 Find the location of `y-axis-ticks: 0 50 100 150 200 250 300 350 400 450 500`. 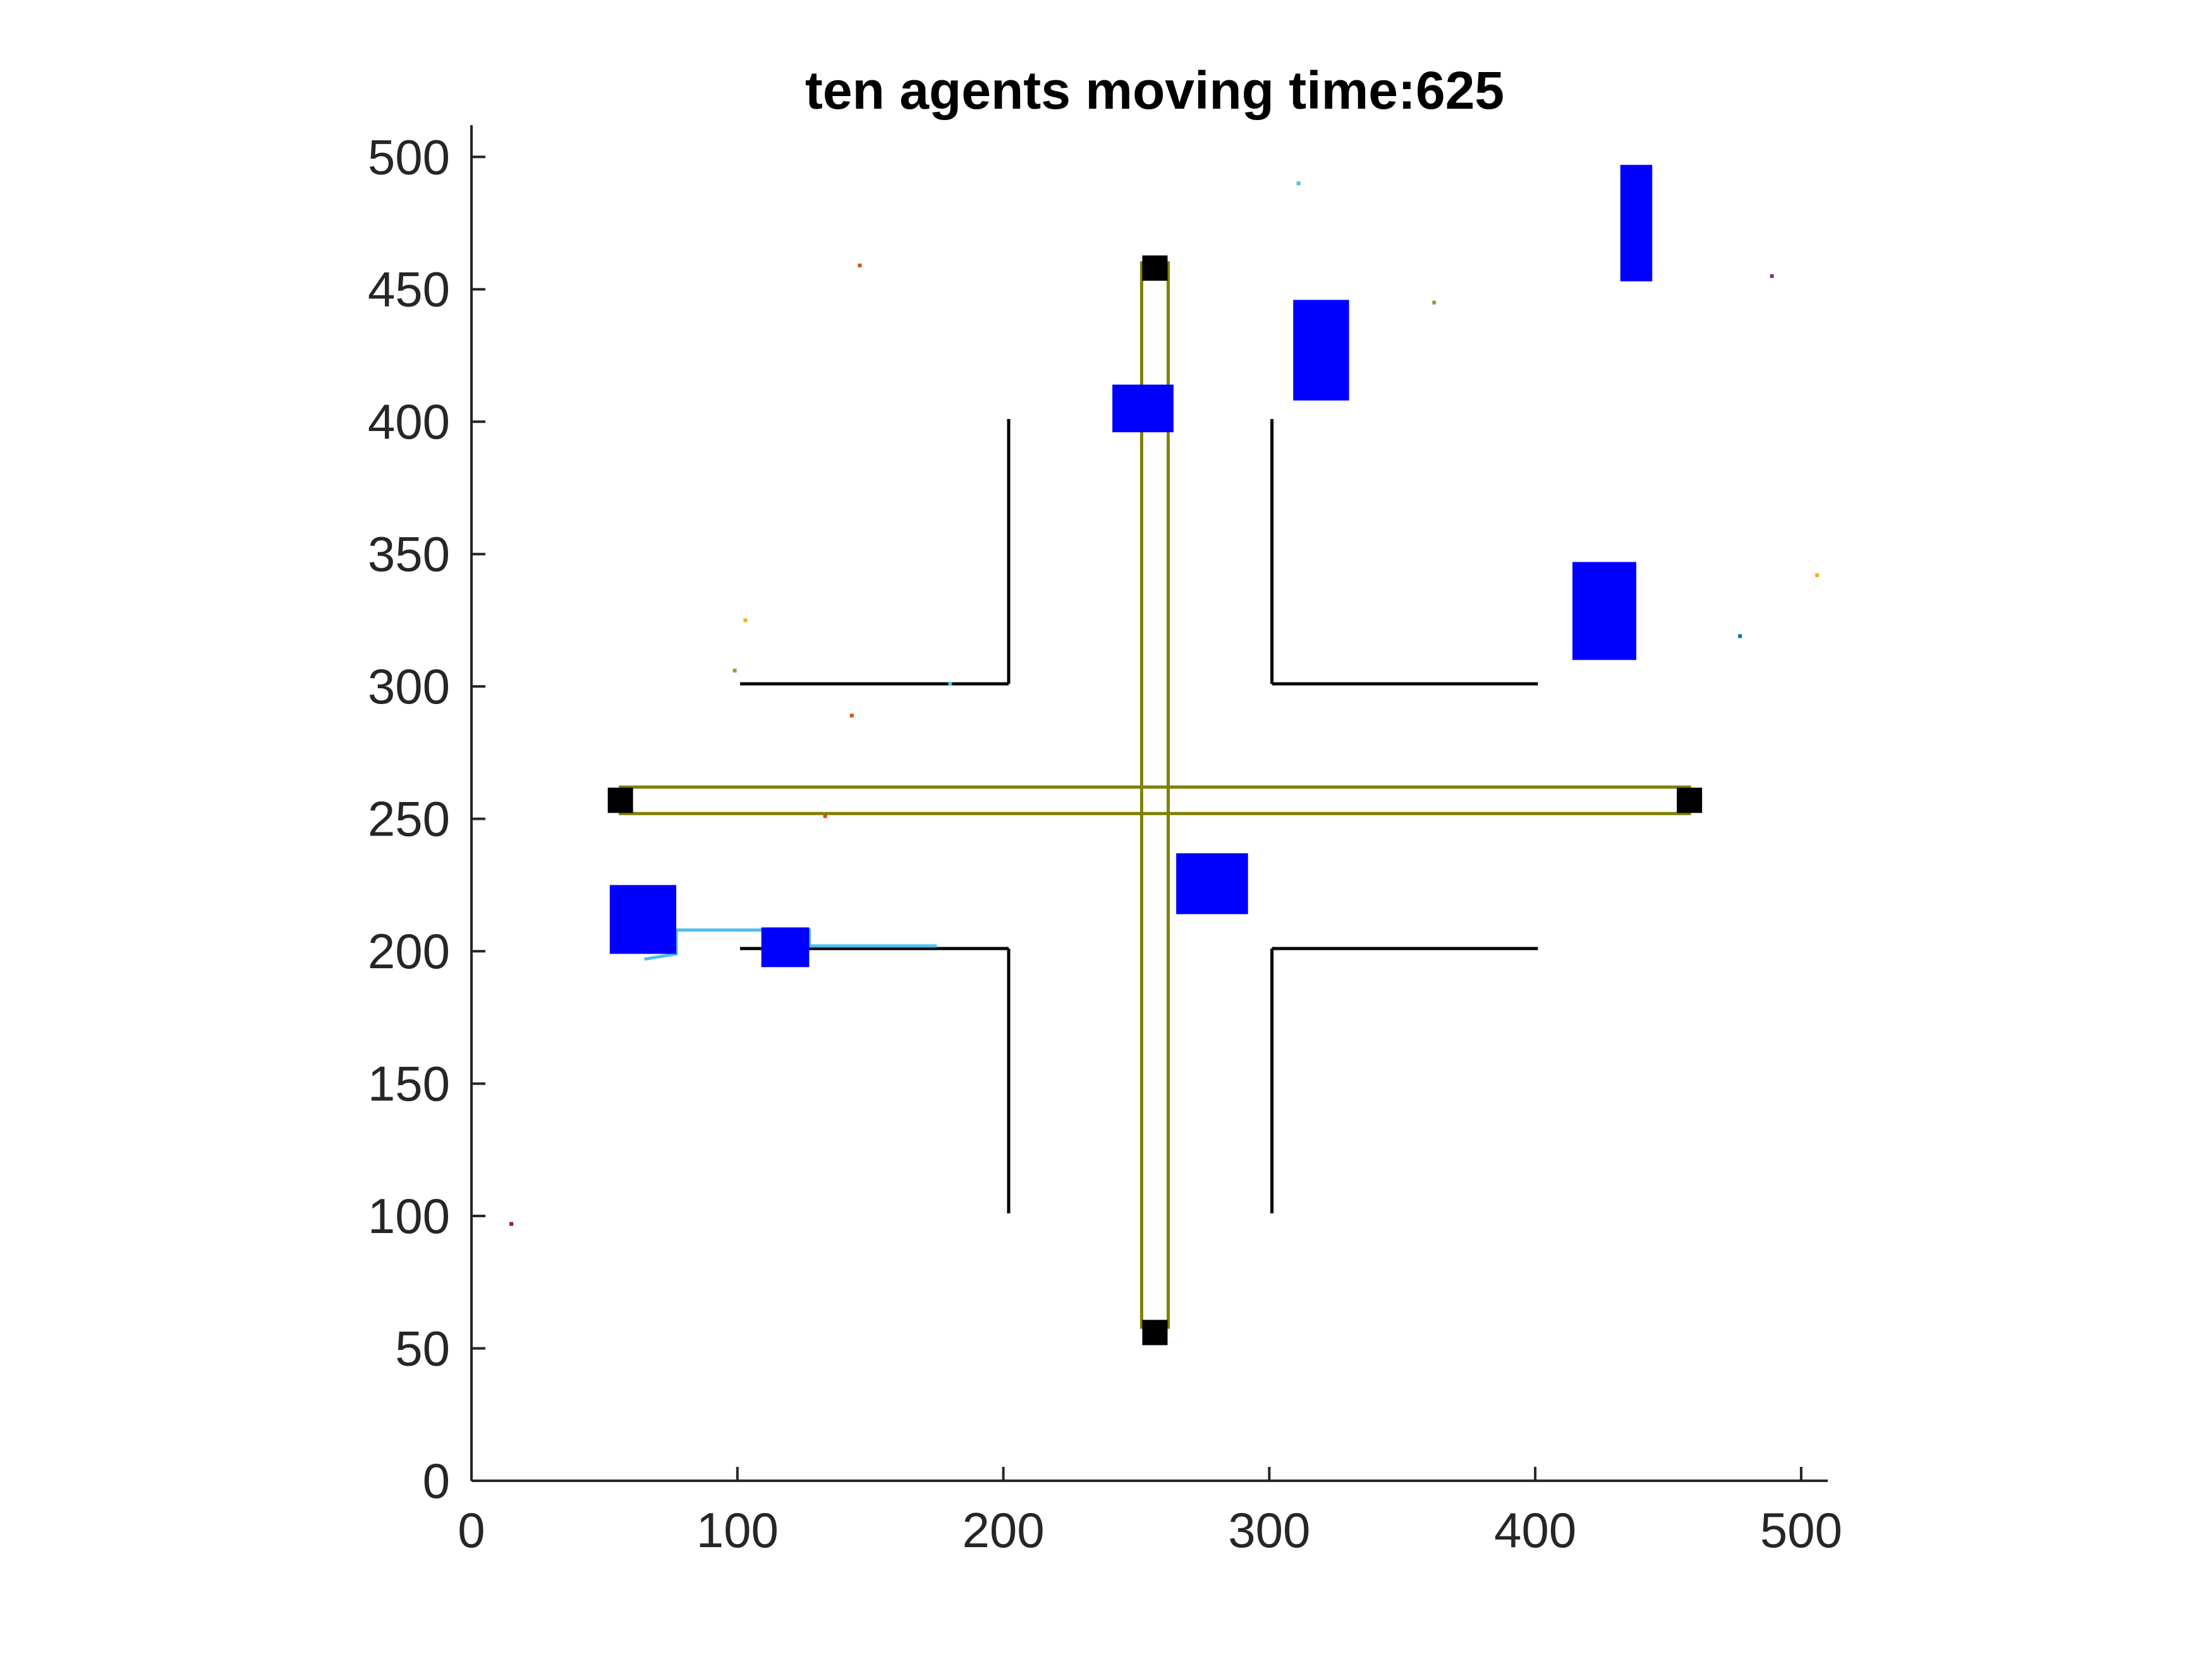

y-axis-ticks: 0 50 100 150 200 250 300 350 400 450 500 is located at coordinates (426, 819).